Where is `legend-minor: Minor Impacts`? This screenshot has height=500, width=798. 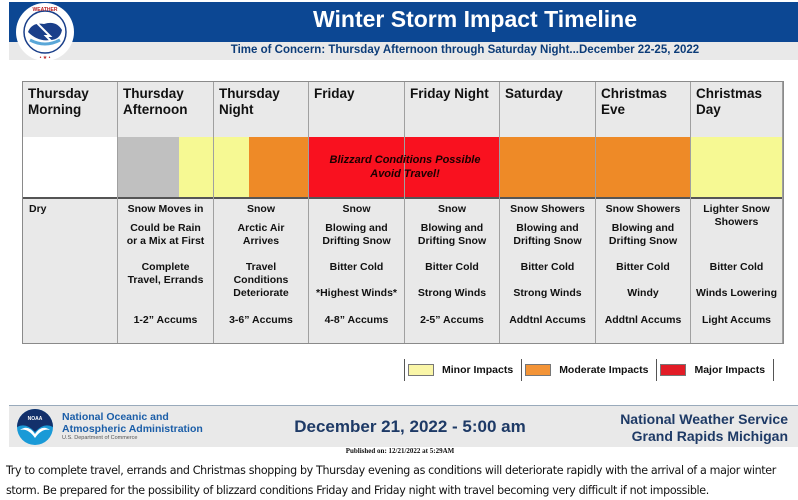 legend-minor: Minor Impacts is located at coordinates (462, 370).